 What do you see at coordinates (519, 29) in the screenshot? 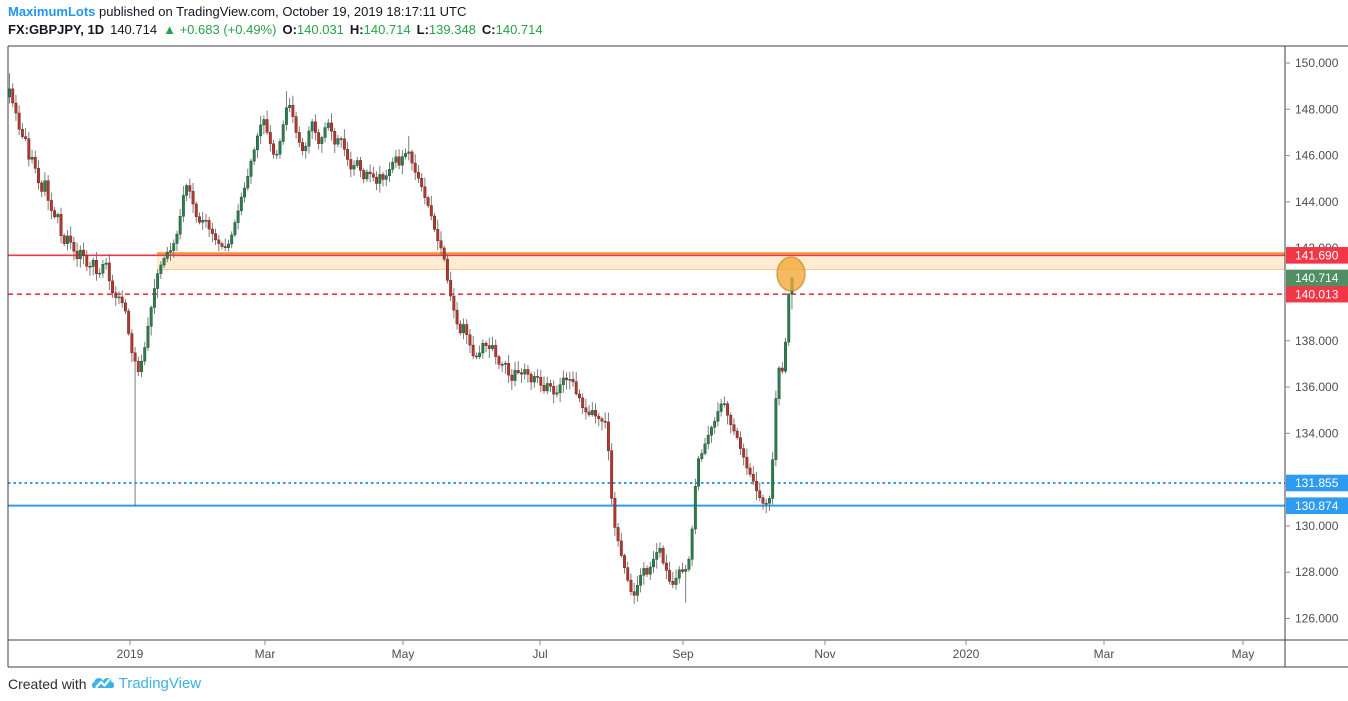
I see `close-value: 140.714` at bounding box center [519, 29].